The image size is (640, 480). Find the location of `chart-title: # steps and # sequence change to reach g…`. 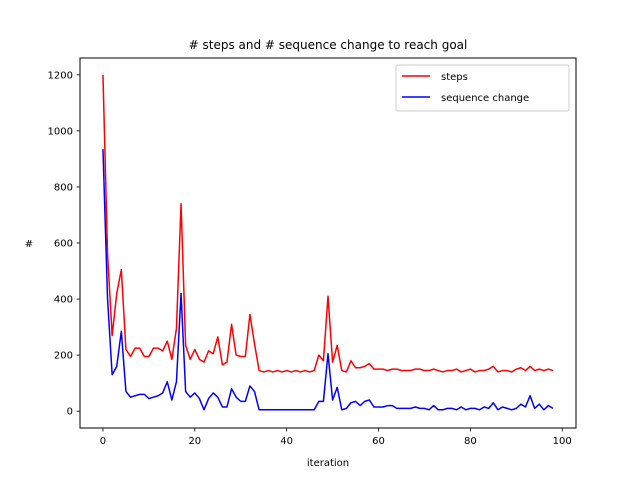

chart-title: # steps and # sequence change to reach g… is located at coordinates (328, 45).